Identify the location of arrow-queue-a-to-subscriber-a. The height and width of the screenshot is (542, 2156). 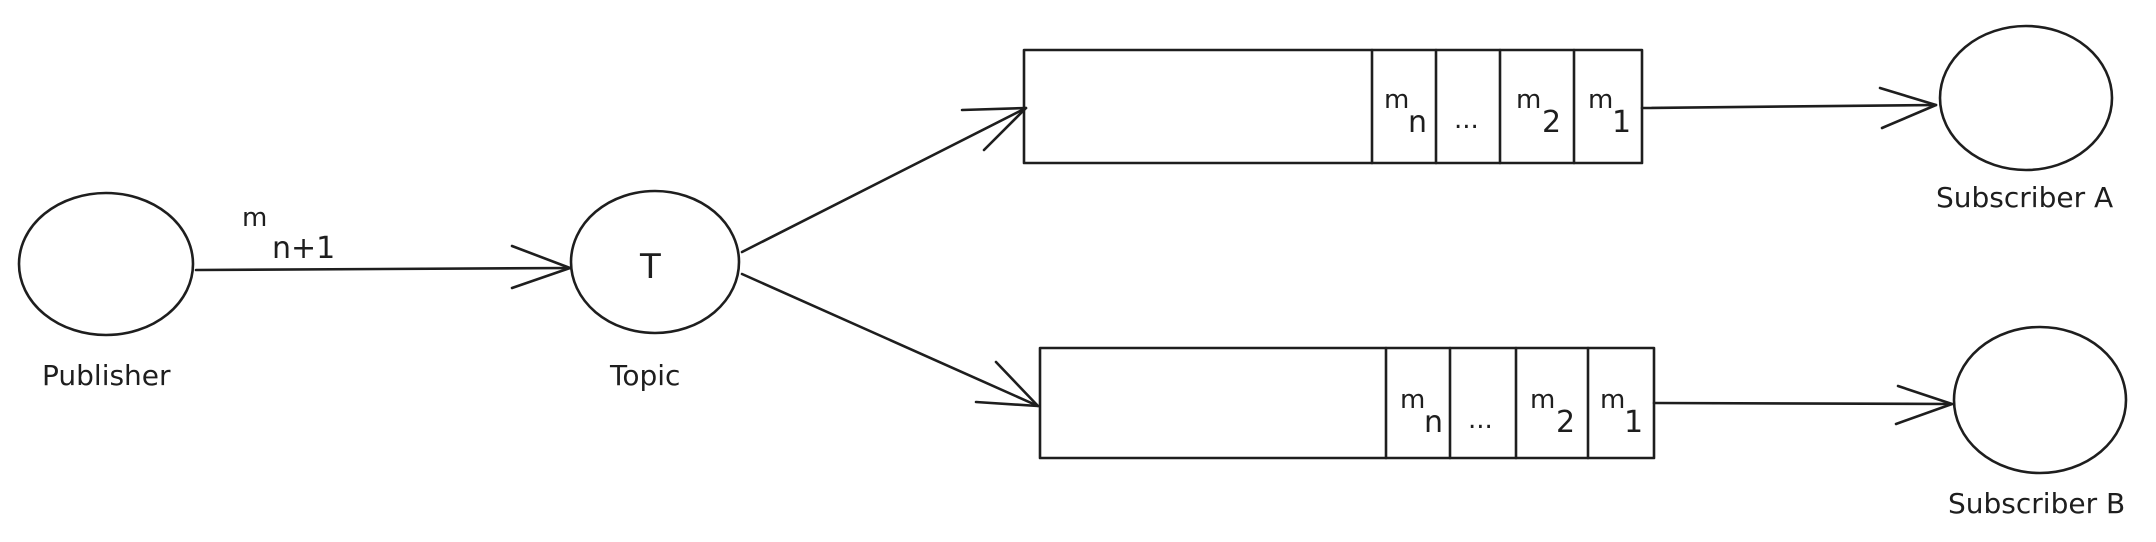
(1789, 108).